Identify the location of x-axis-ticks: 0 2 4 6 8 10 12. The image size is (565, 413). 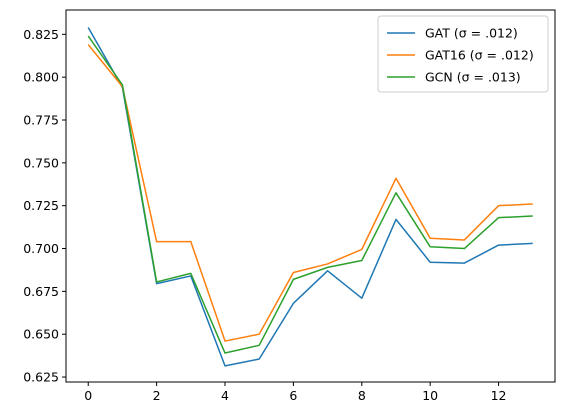
(295, 392).